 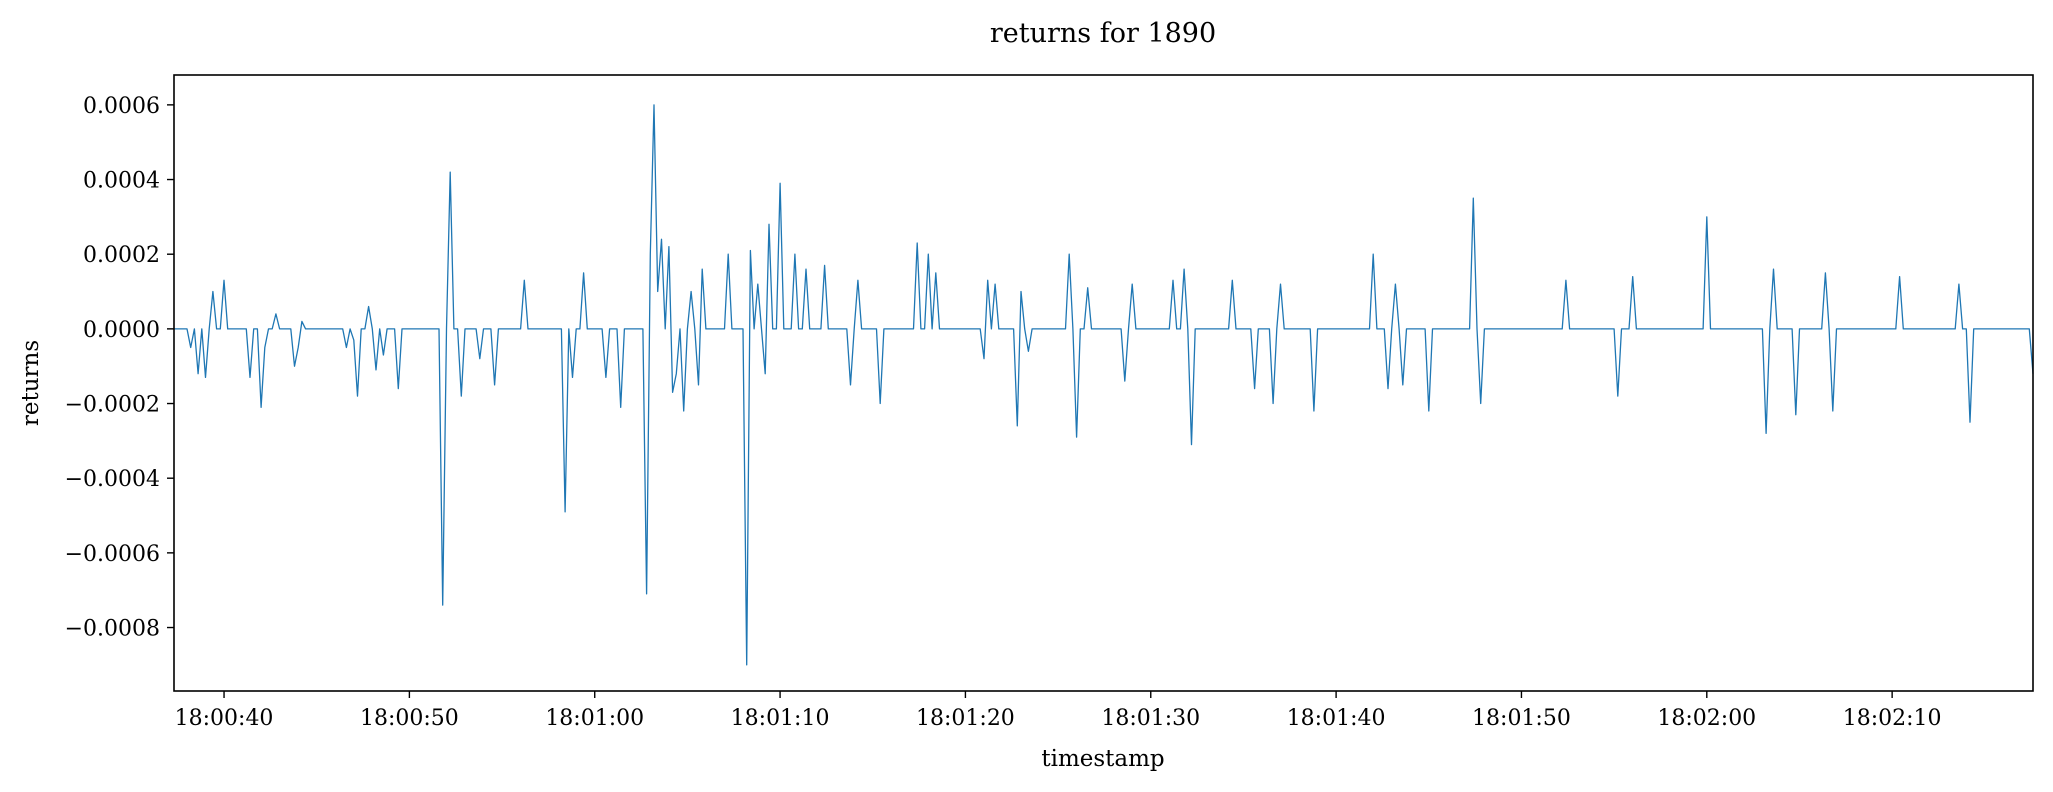 What do you see at coordinates (1706, 718) in the screenshot?
I see `x-tick-label: 18:02:00` at bounding box center [1706, 718].